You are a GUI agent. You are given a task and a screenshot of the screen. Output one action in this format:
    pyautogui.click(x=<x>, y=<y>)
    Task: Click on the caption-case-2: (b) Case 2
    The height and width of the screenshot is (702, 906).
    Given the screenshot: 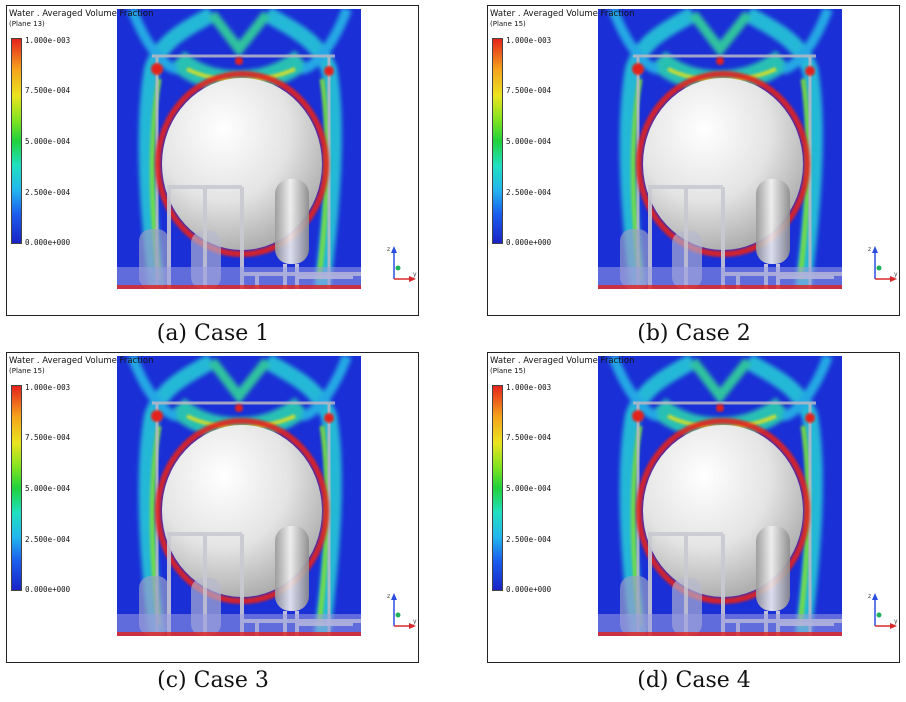 What is the action you would take?
    pyautogui.click(x=694, y=333)
    